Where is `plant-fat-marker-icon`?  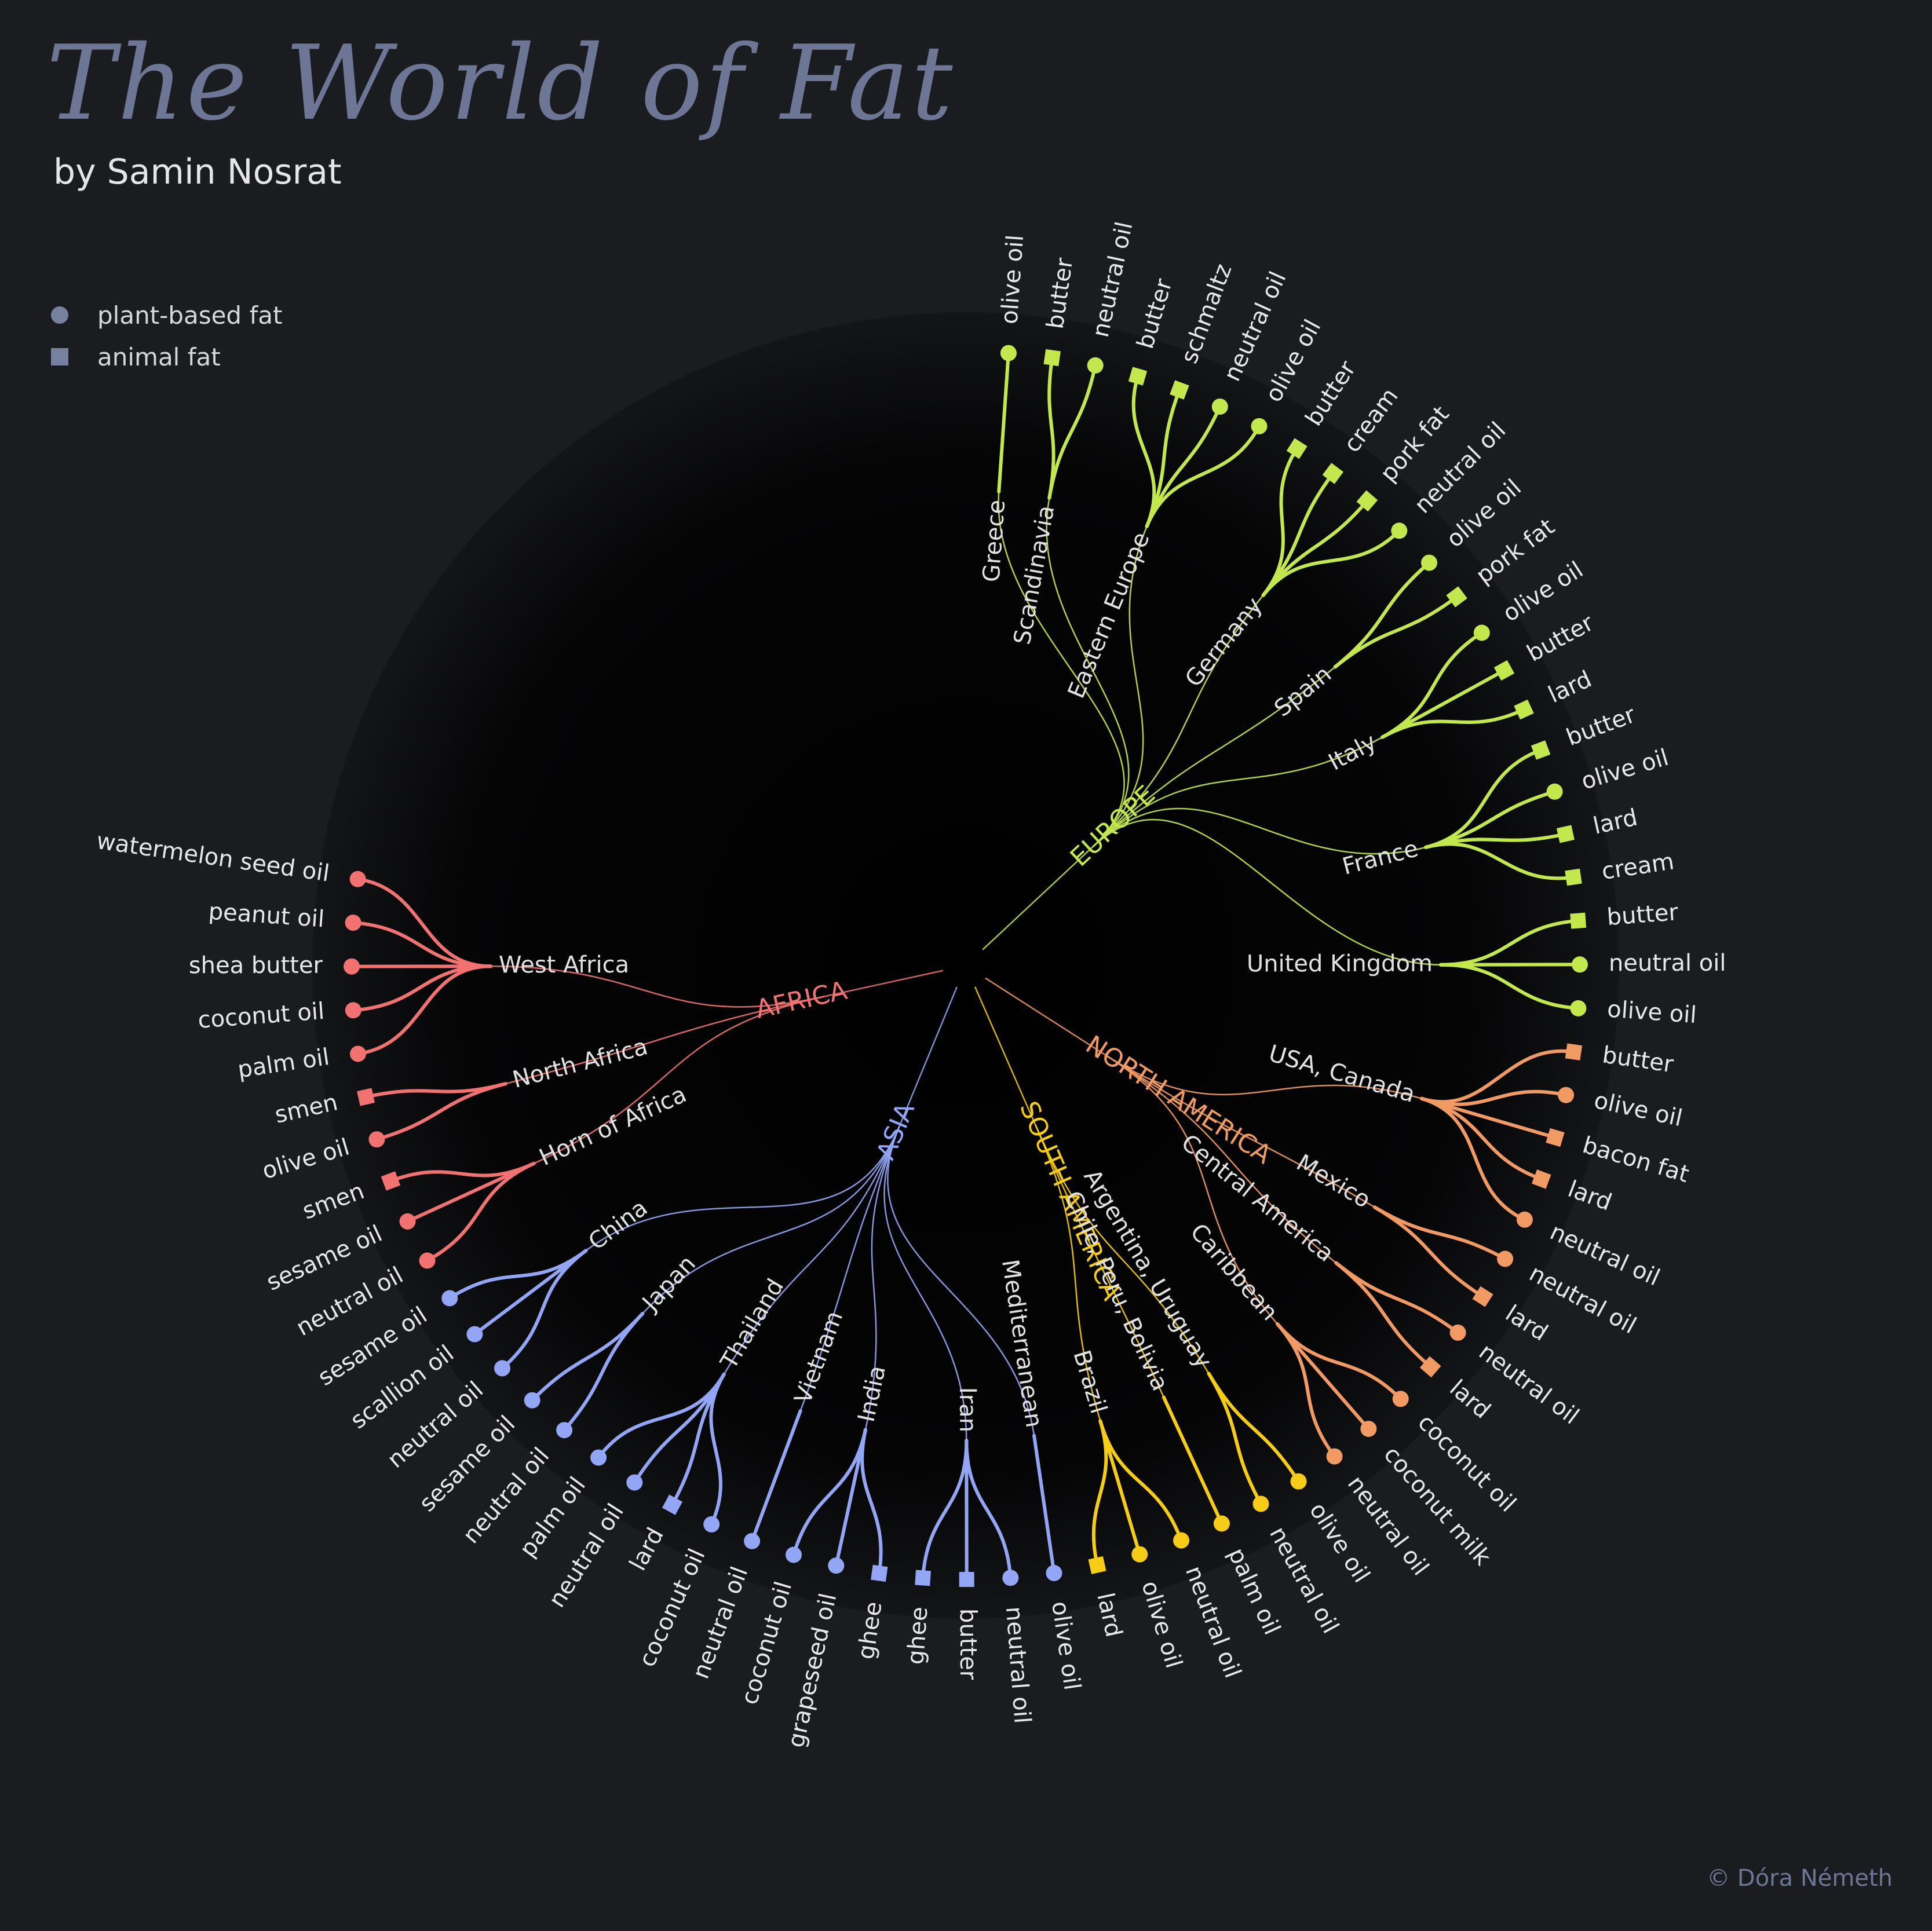 plant-fat-marker-icon is located at coordinates (60, 315).